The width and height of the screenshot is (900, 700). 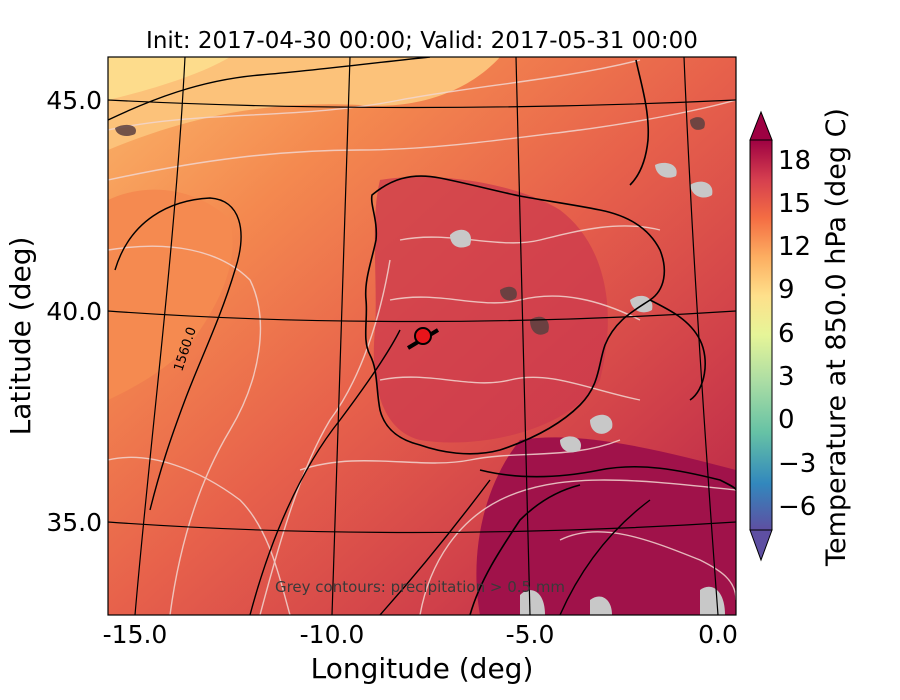 What do you see at coordinates (786, 334) in the screenshot?
I see `colorbar-tick-label: 6` at bounding box center [786, 334].